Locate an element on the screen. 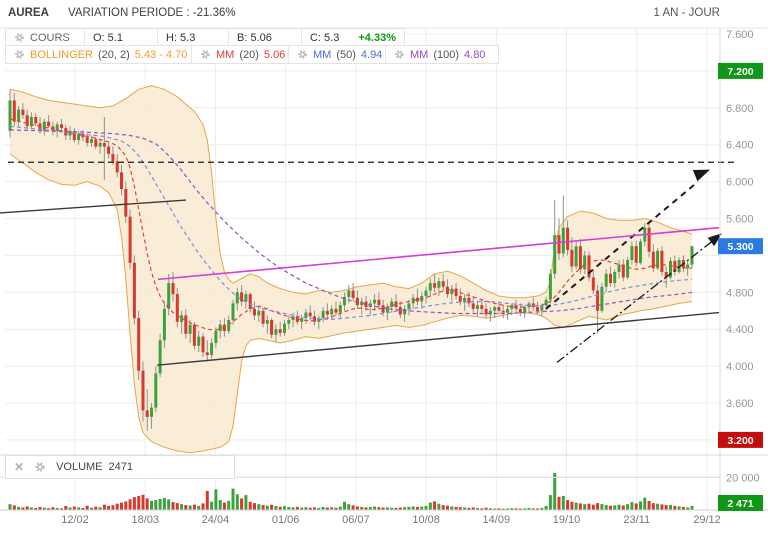 This screenshot has width=768, height=541. bollinger-label: BOLLINGER is located at coordinates (61, 54).